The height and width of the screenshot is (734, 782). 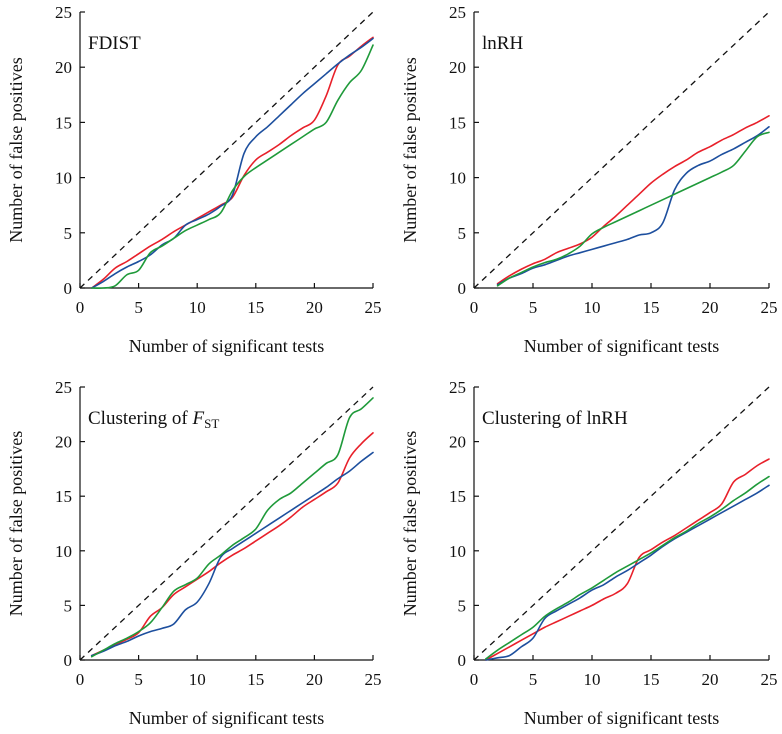 I want to click on panel-title: Clustering of FST, so click(x=153, y=419).